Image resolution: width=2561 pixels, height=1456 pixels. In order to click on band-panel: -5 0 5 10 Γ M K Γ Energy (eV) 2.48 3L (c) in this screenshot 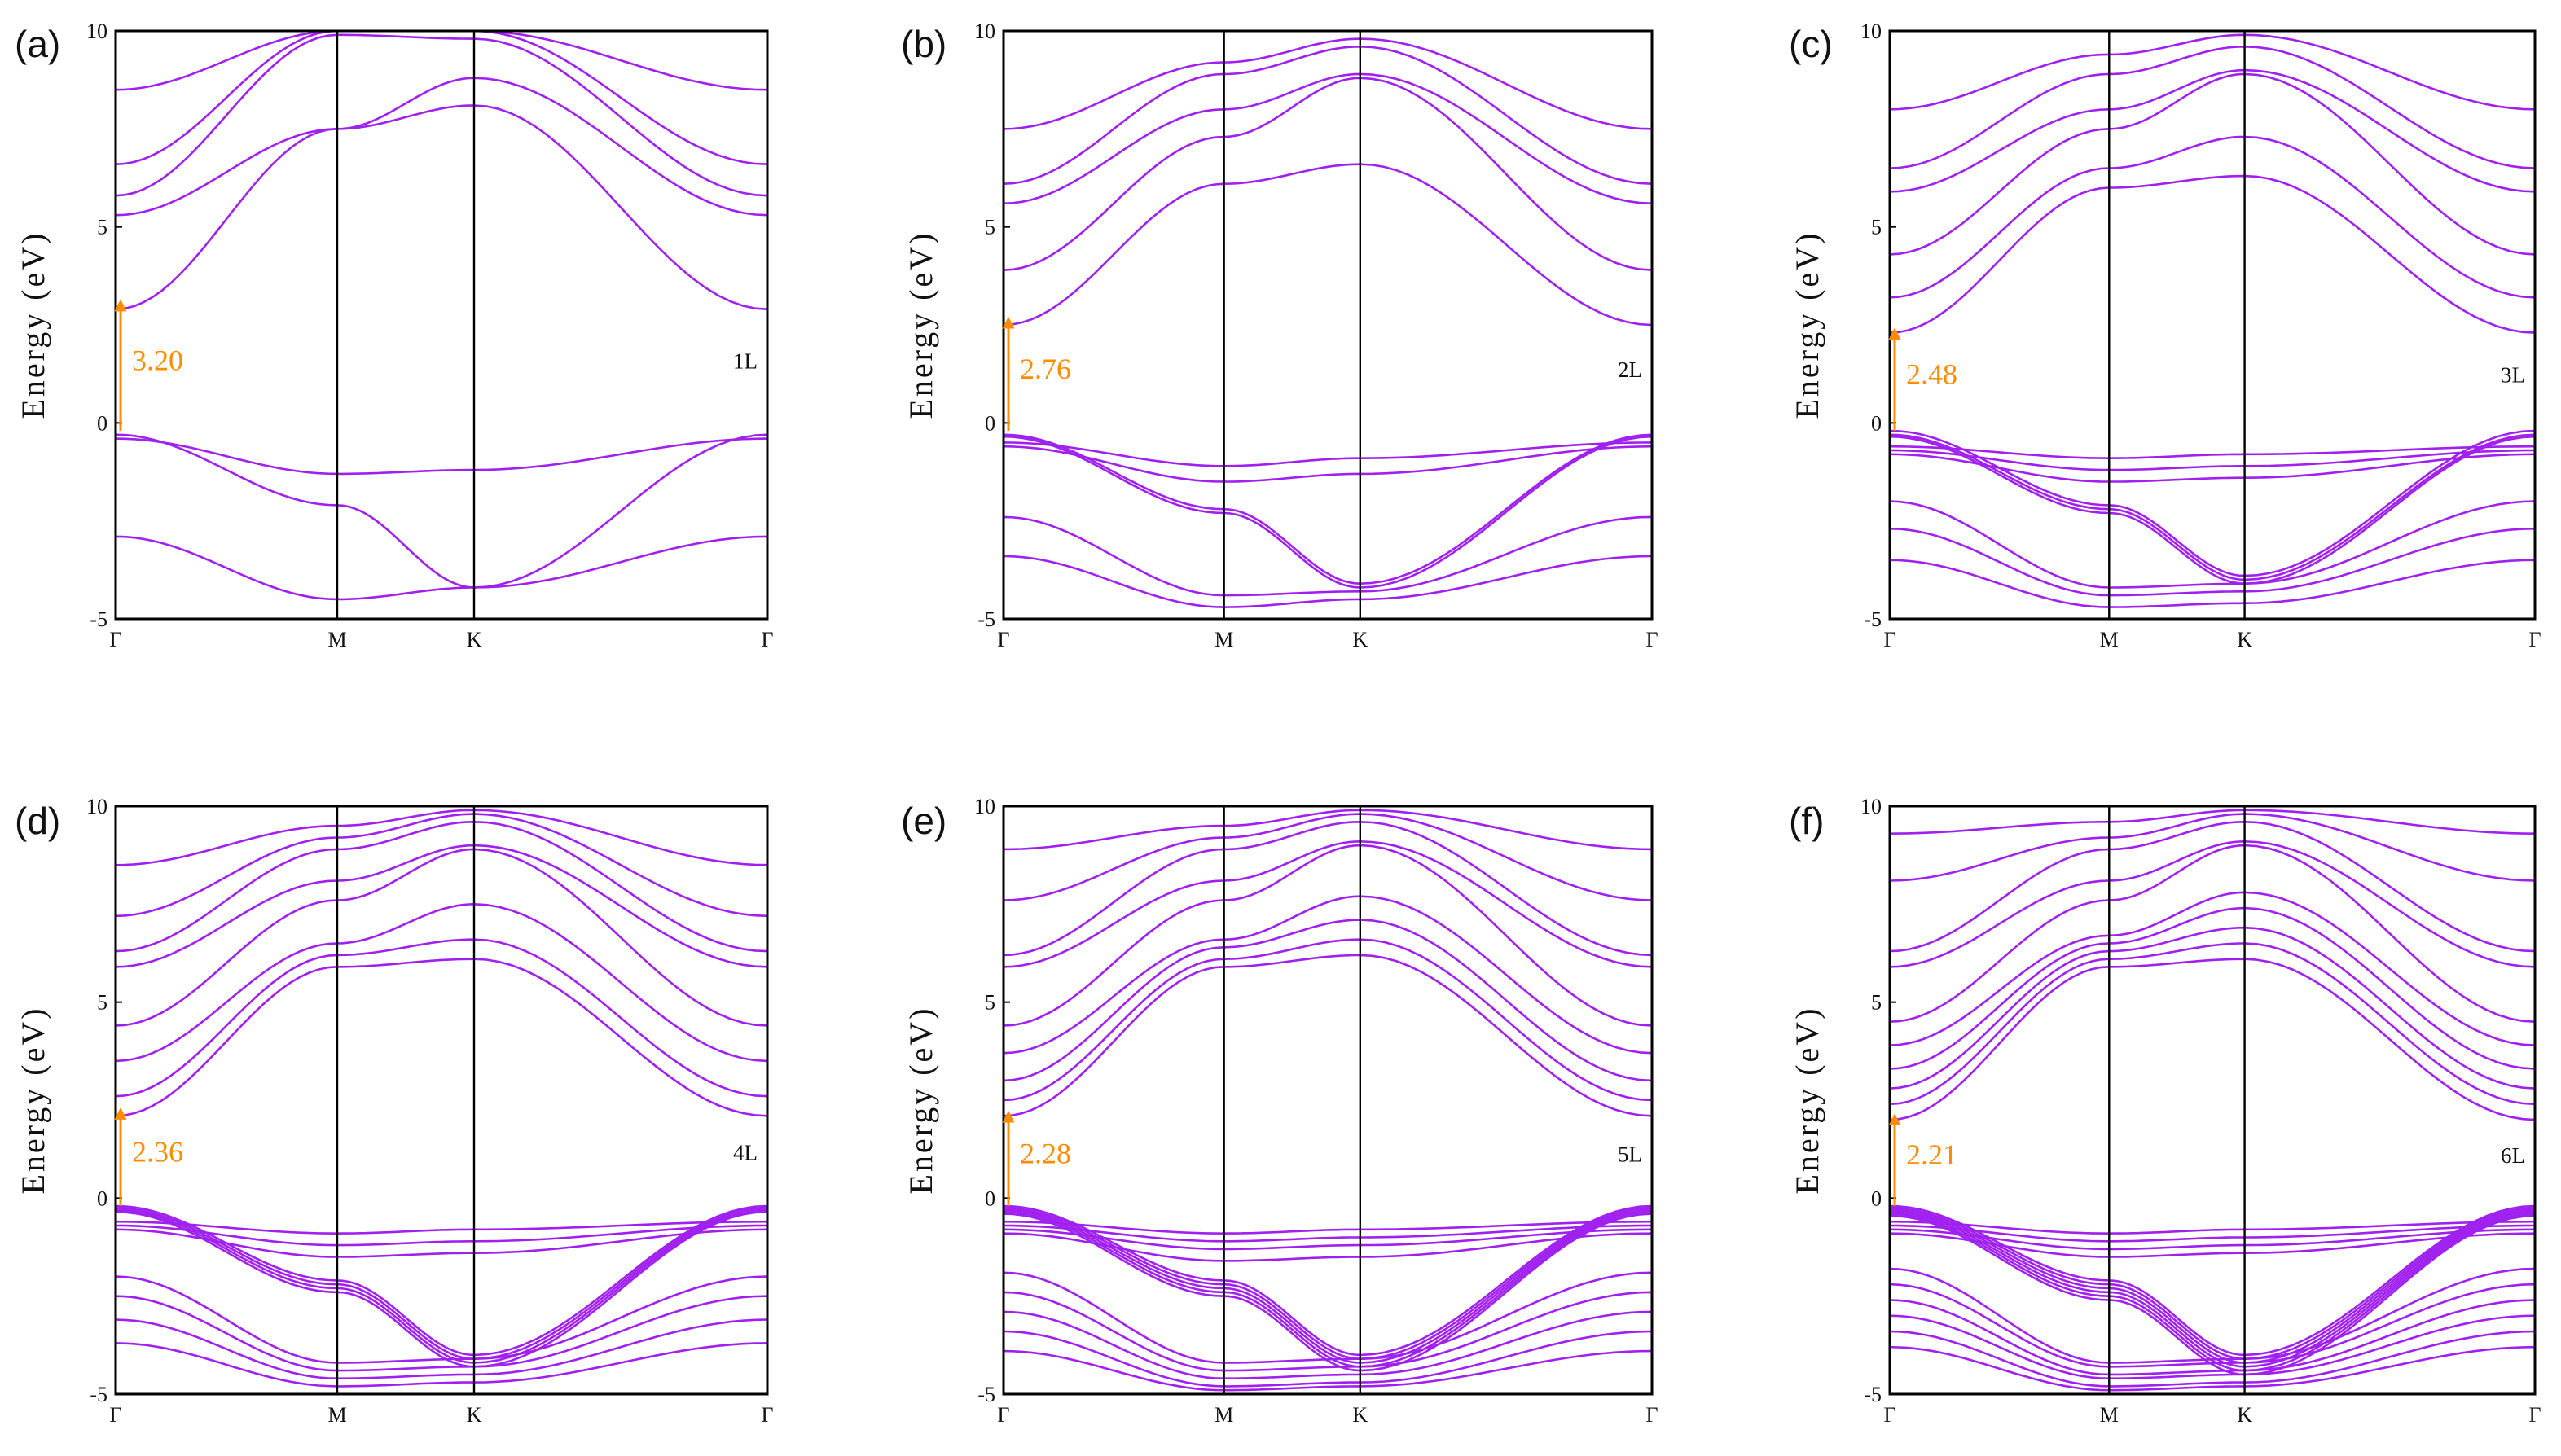, I will do `click(2165, 335)`.